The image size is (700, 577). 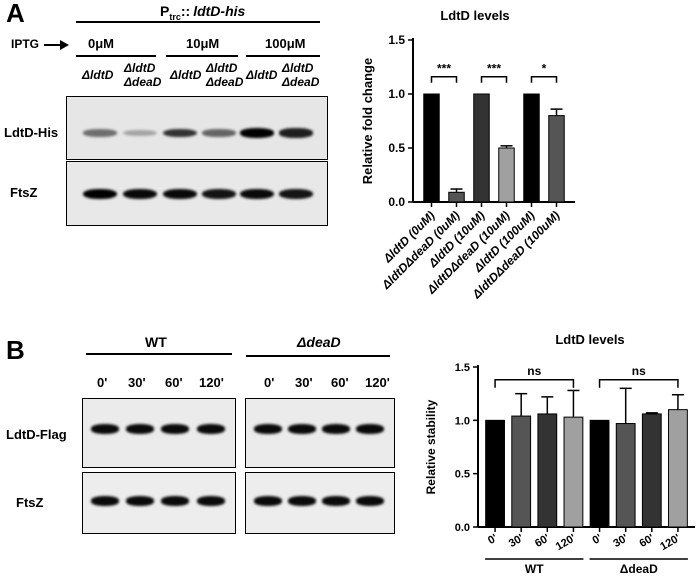 What do you see at coordinates (101, 43) in the screenshot?
I see `dose-0: 0μM` at bounding box center [101, 43].